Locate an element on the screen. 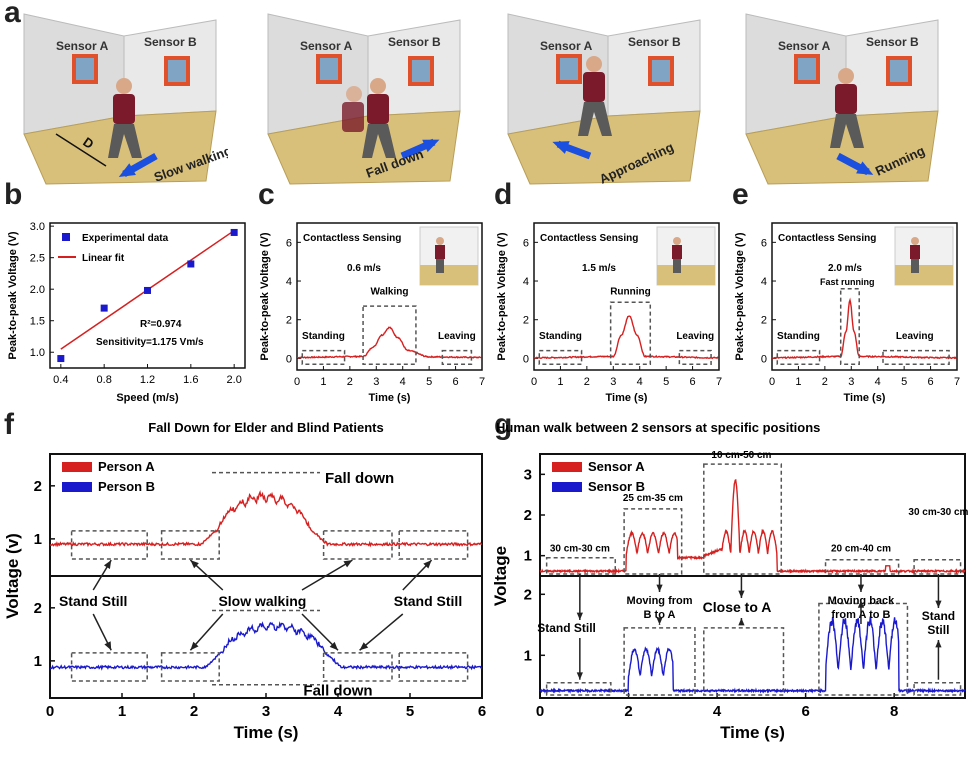 This screenshot has height=759, width=975. region-label: Standing is located at coordinates (560, 336).